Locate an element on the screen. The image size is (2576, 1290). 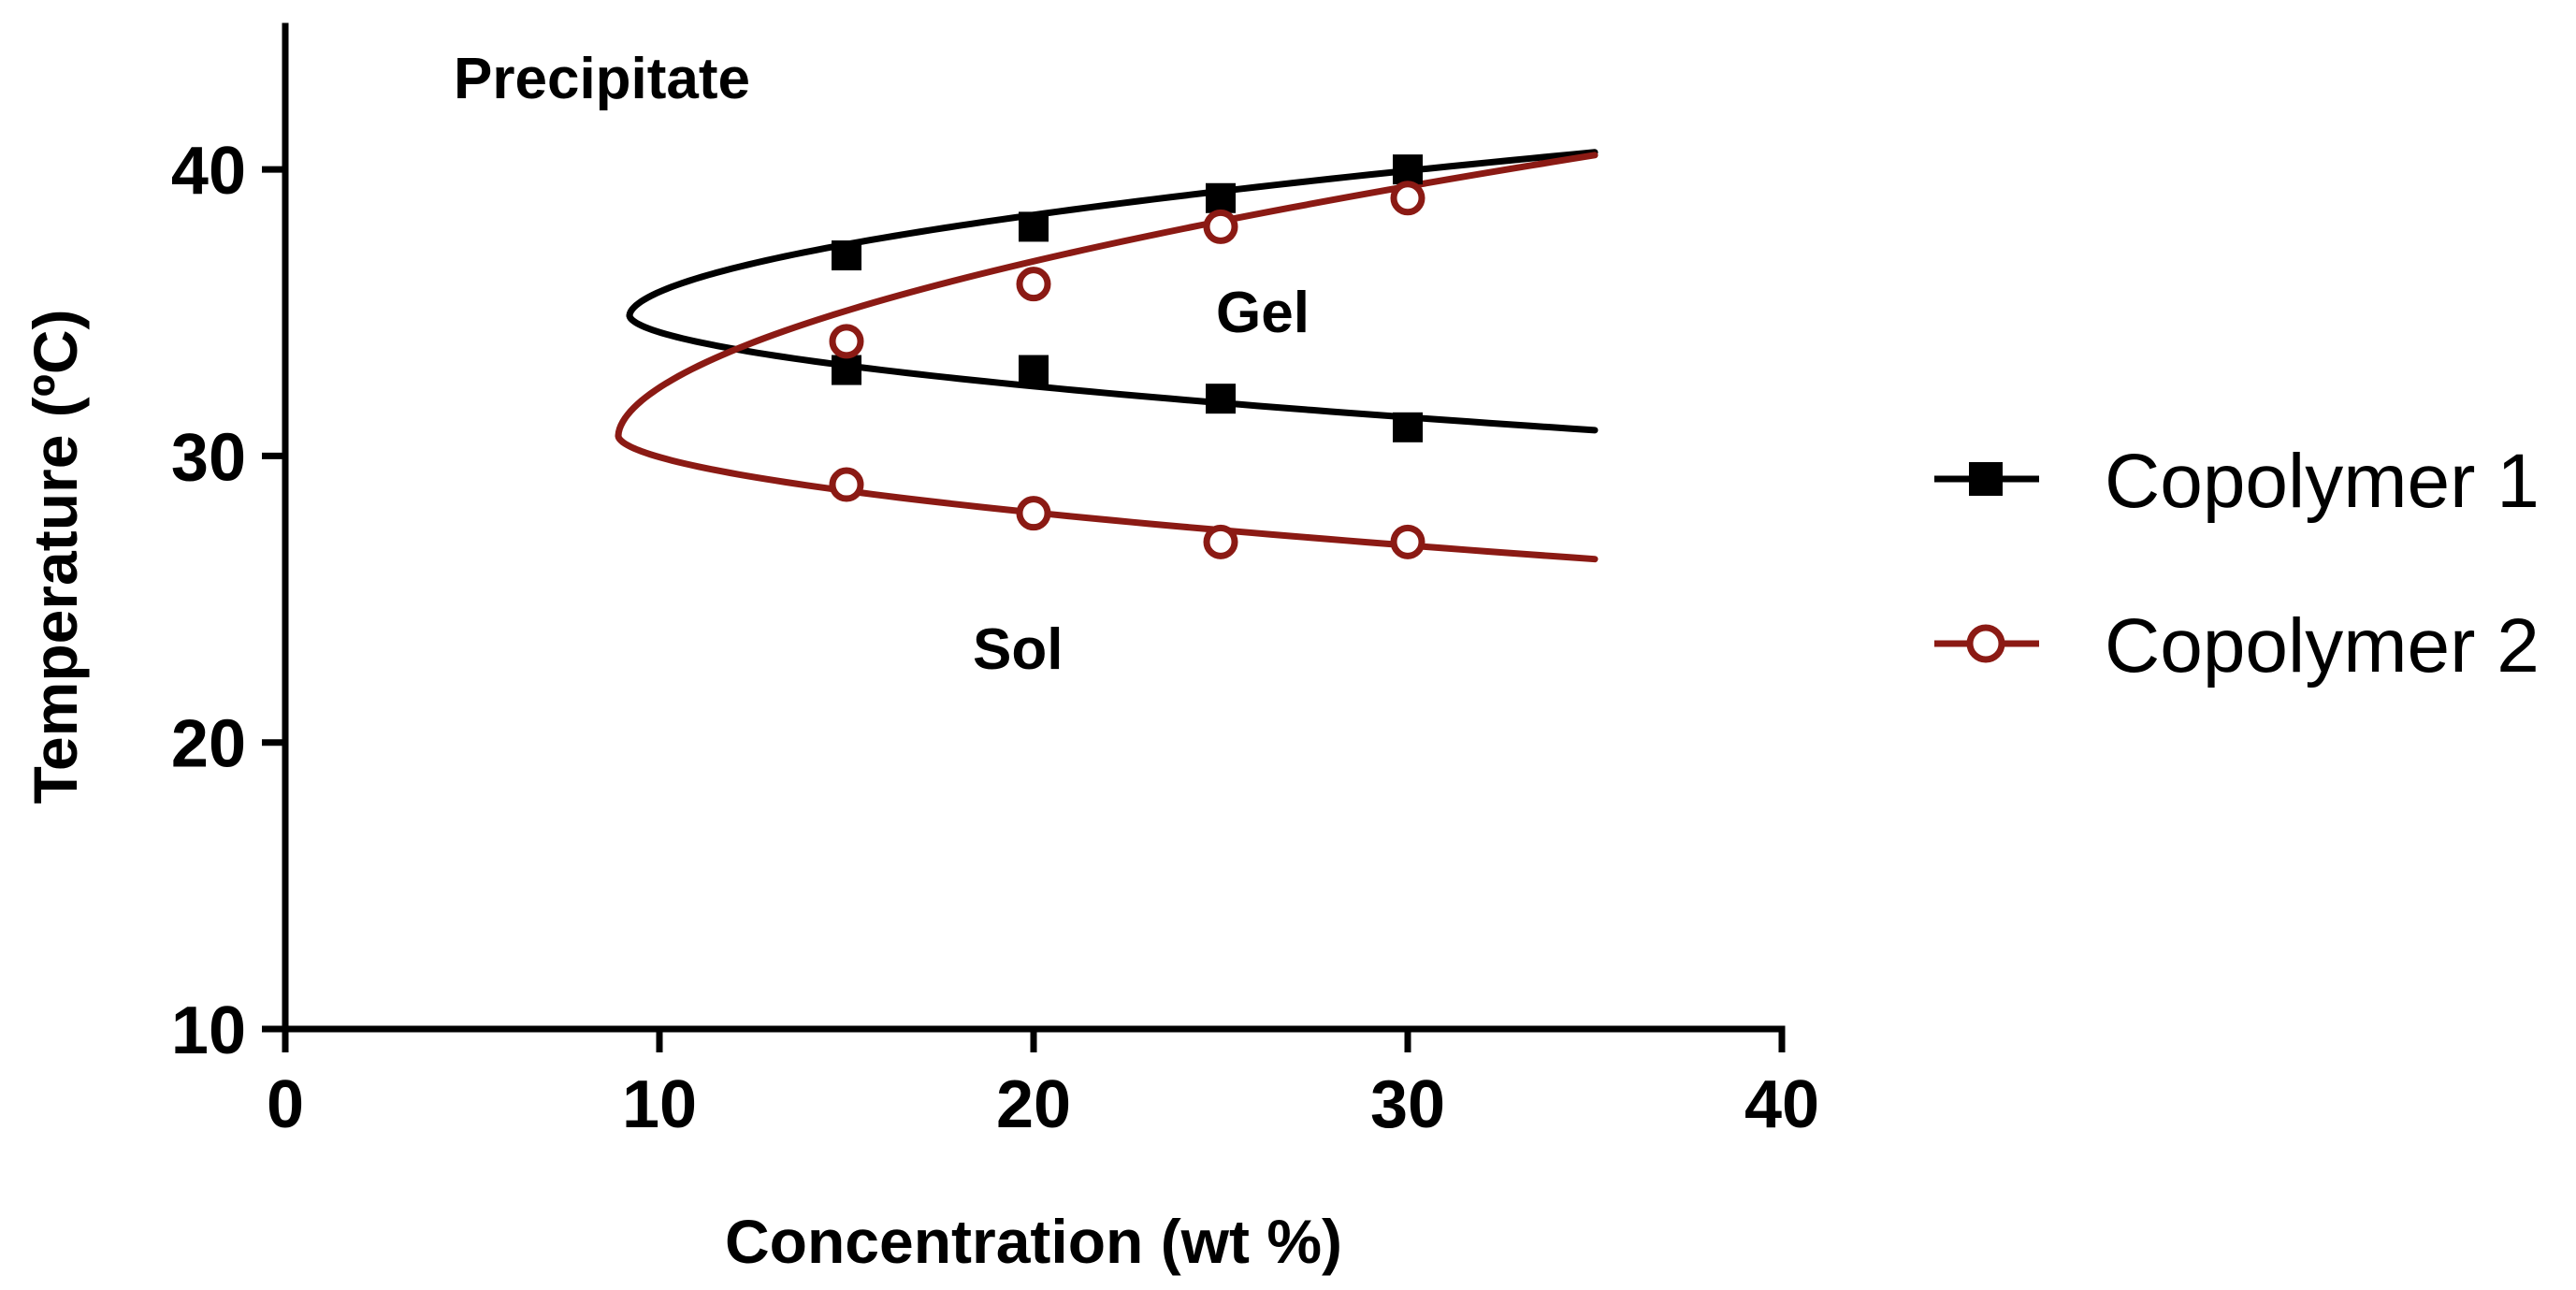
region-label-gel: Gel is located at coordinates (1263, 313).